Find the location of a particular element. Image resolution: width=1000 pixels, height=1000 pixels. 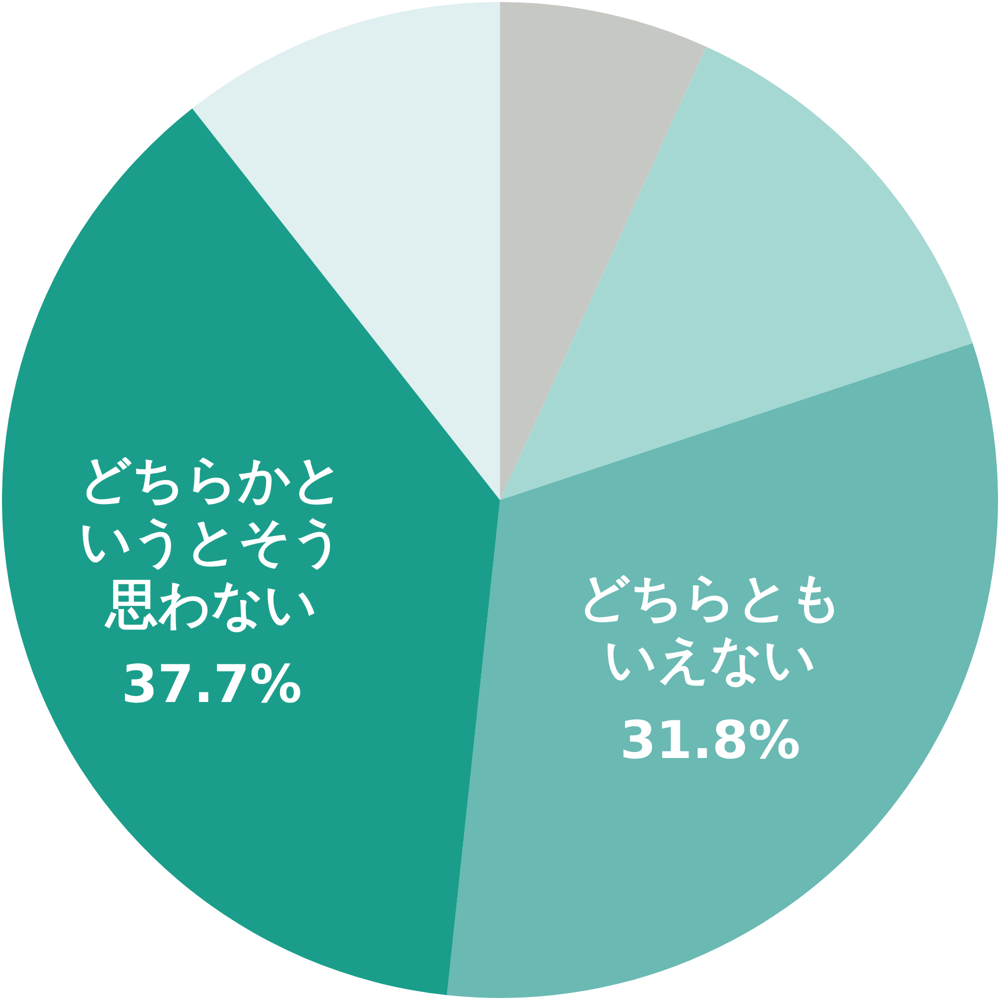

slice-label: どちらともいえない is located at coordinates (710, 629).